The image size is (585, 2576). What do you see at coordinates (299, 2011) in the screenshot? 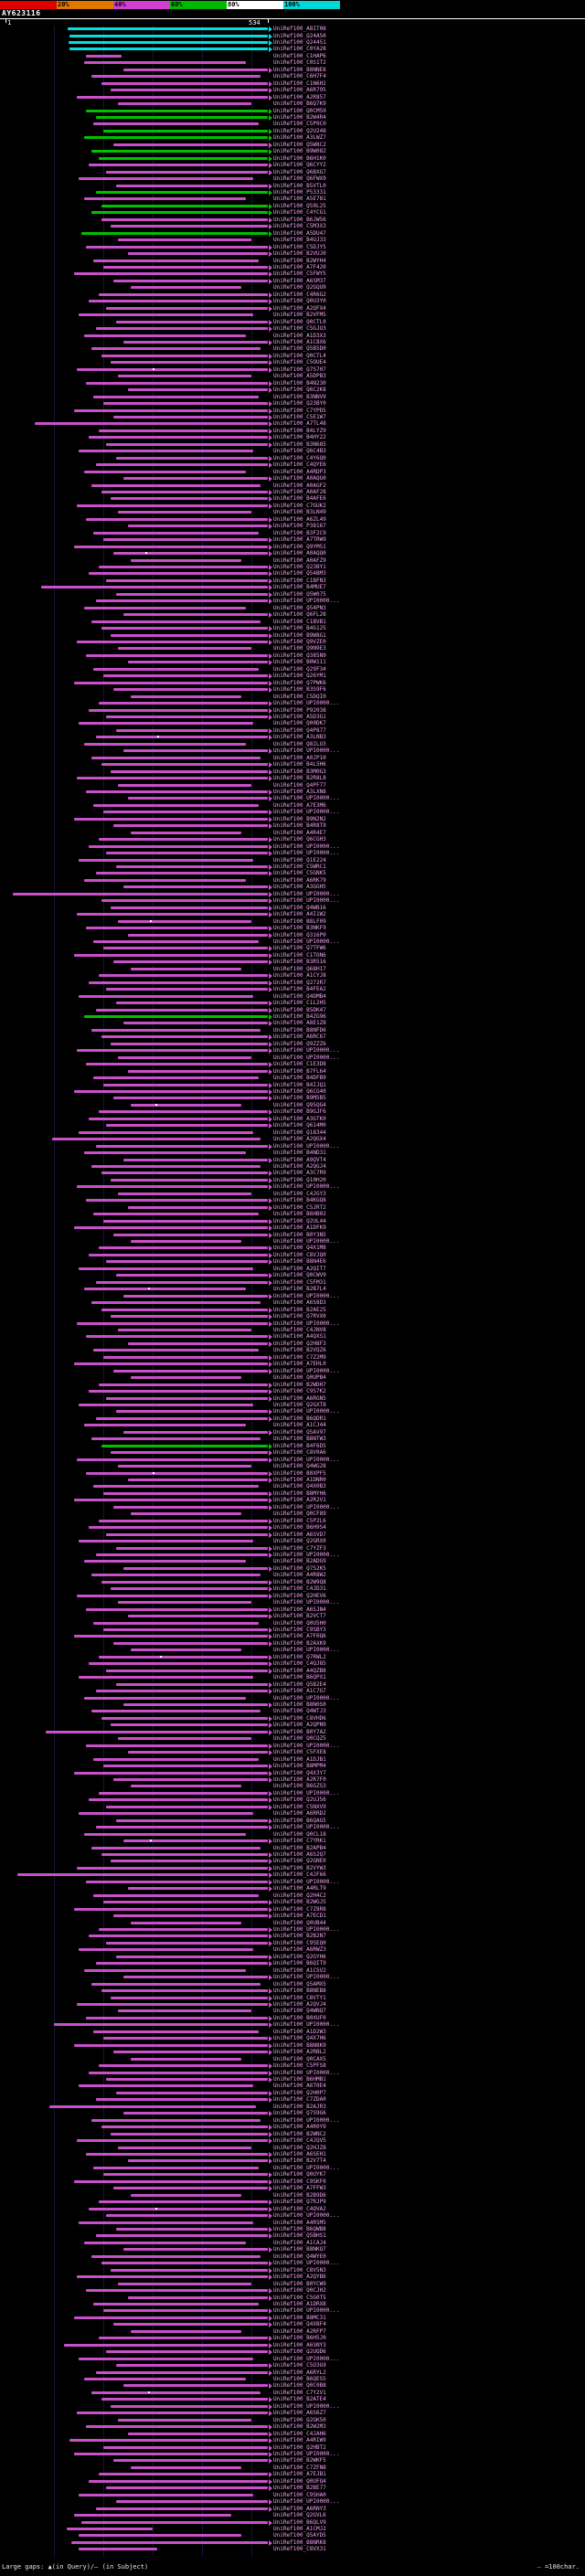
I see `hit-label: UniRef100_Q4WNQ7` at bounding box center [299, 2011].